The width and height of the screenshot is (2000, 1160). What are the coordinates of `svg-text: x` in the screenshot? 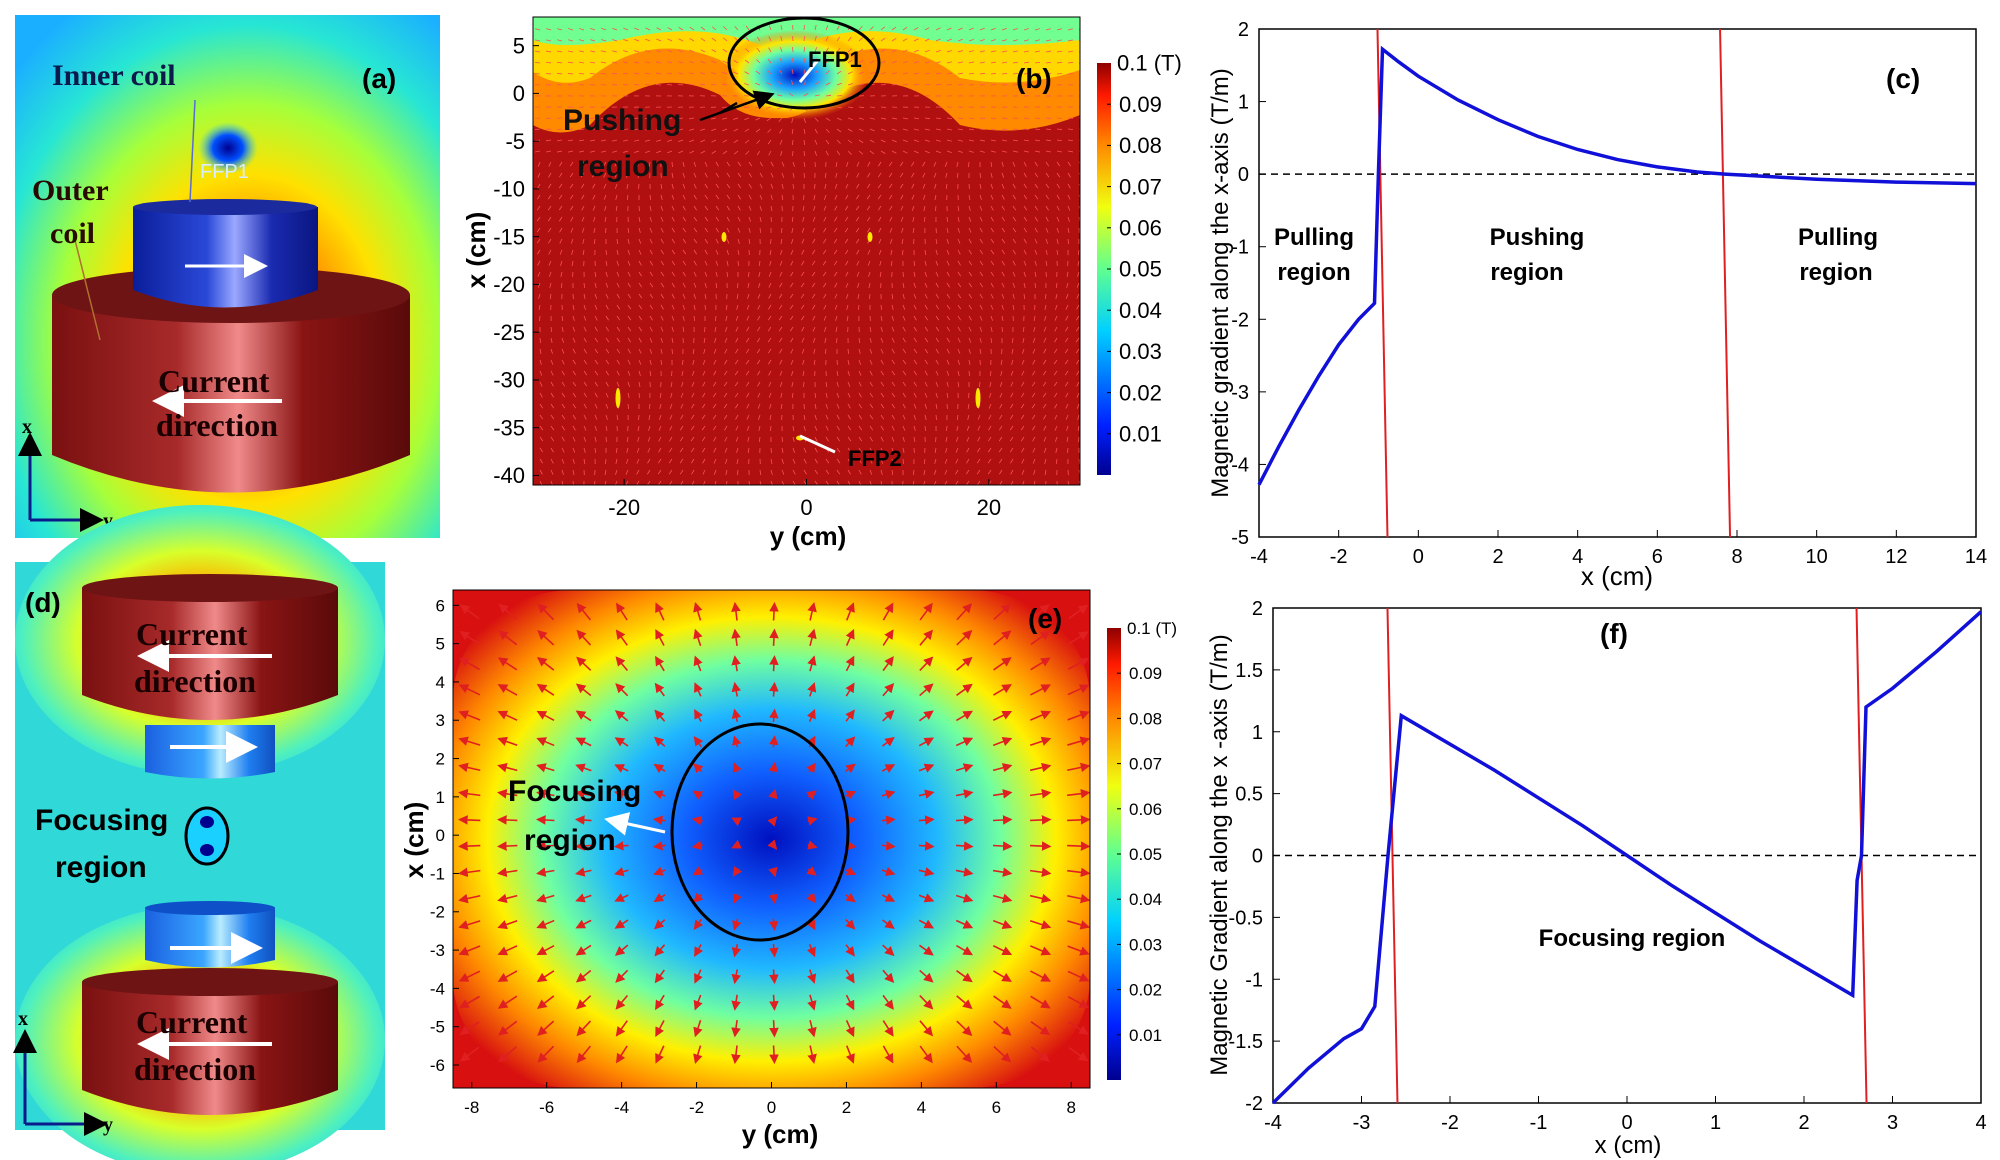 It's located at (23, 1019).